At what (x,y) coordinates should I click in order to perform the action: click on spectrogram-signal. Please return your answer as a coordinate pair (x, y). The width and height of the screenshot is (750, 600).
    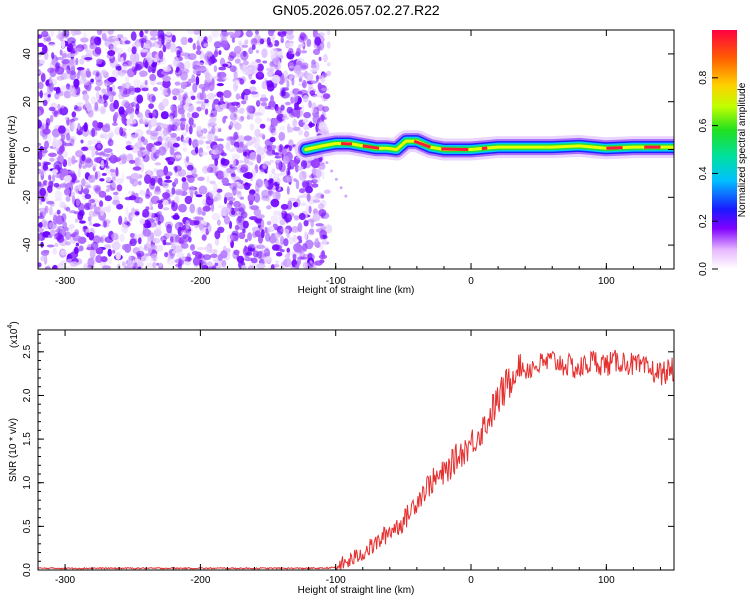
    Looking at the image, I should click on (484, 145).